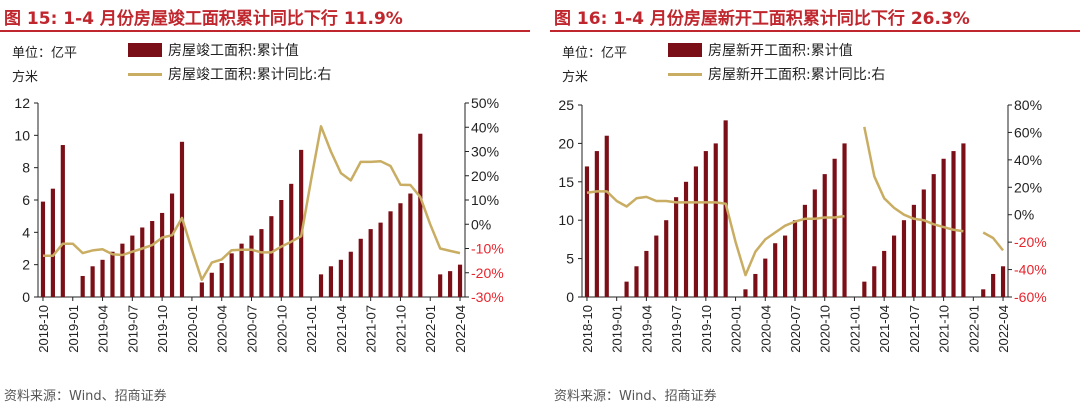 This screenshot has width=1080, height=415. I want to click on legend-item-line: 房屋新开工面积:累计同比:右, so click(776, 74).